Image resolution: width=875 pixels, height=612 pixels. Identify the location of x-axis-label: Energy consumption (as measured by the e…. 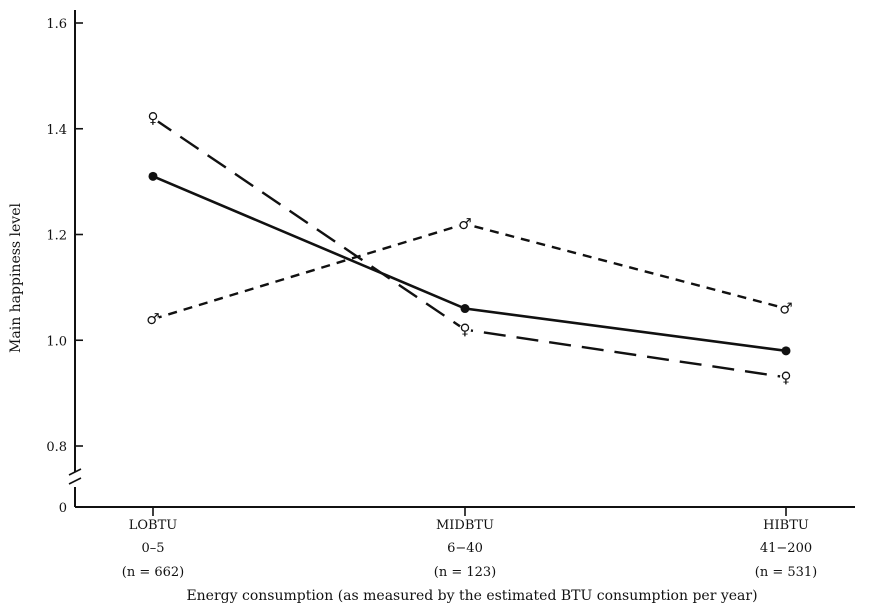
(471, 596).